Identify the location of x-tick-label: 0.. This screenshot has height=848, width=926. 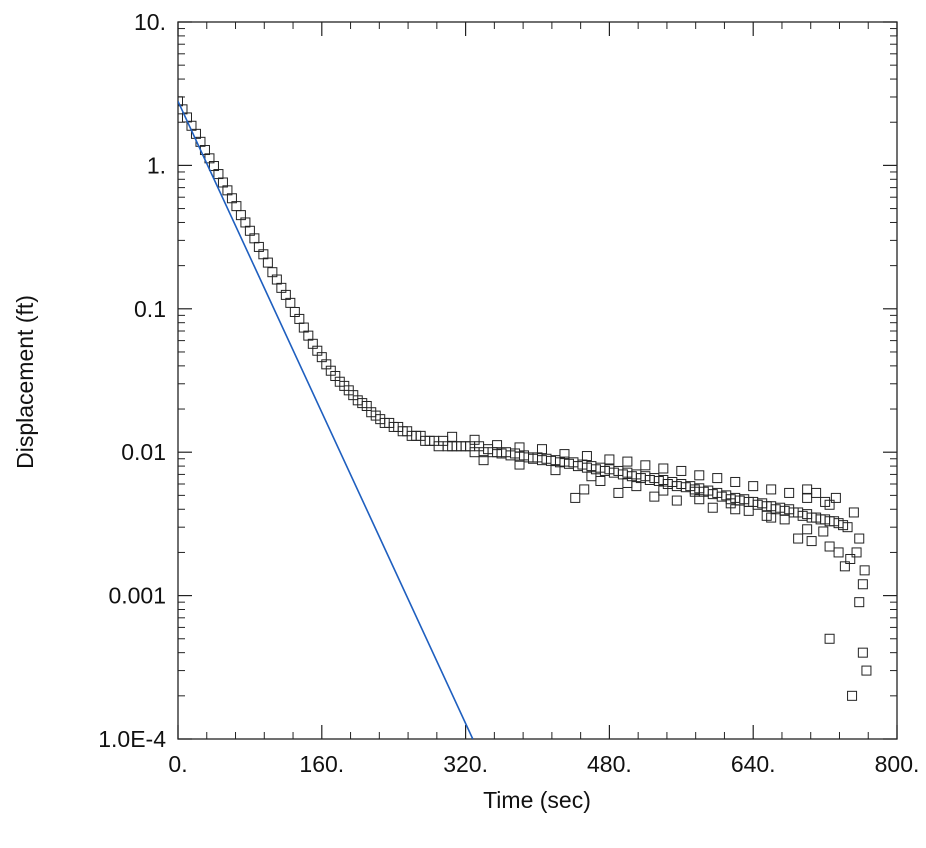
(177, 764).